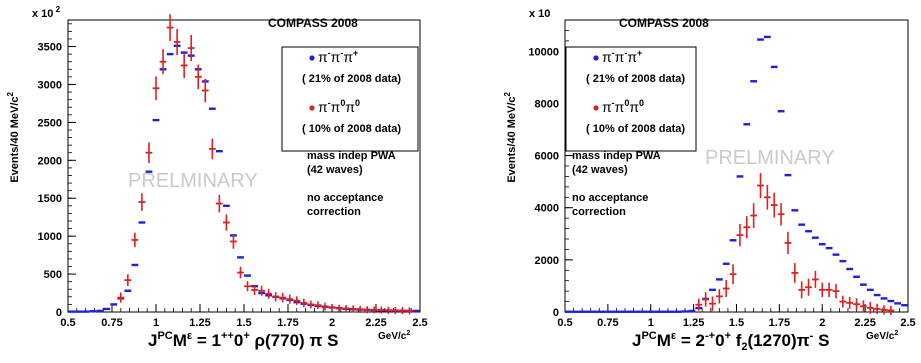  Describe the element at coordinates (547, 209) in the screenshot. I see `y-tick-label: 4000` at that location.